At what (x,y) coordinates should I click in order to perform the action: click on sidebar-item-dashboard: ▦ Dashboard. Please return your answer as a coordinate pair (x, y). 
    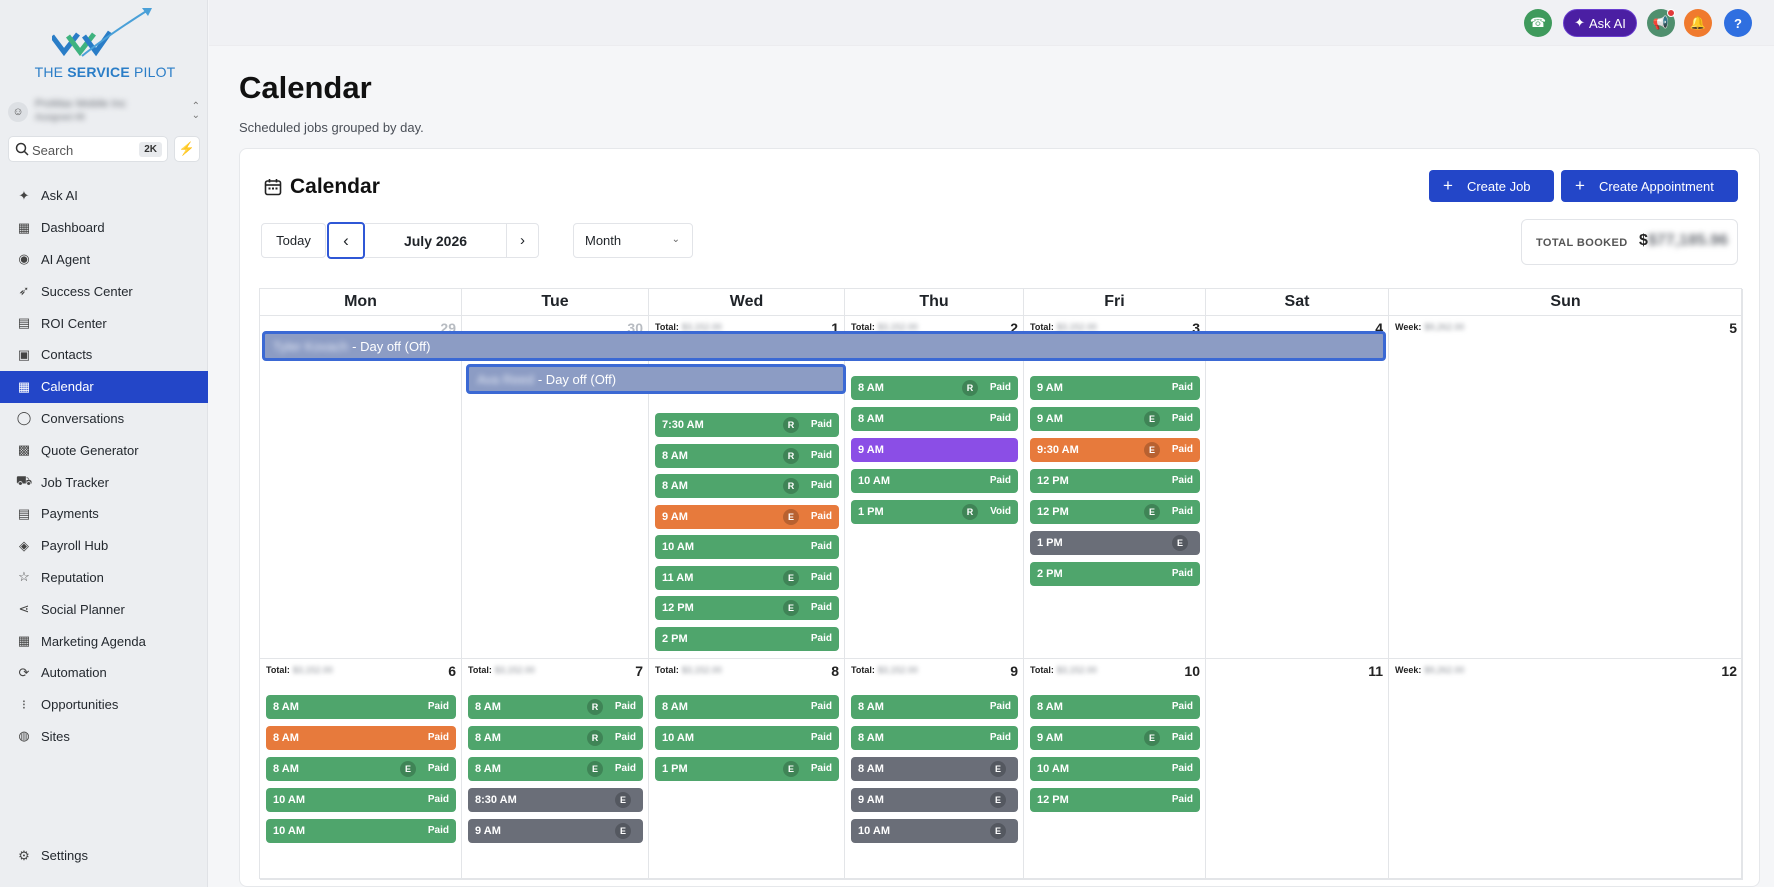
    Looking at the image, I should click on (104, 228).